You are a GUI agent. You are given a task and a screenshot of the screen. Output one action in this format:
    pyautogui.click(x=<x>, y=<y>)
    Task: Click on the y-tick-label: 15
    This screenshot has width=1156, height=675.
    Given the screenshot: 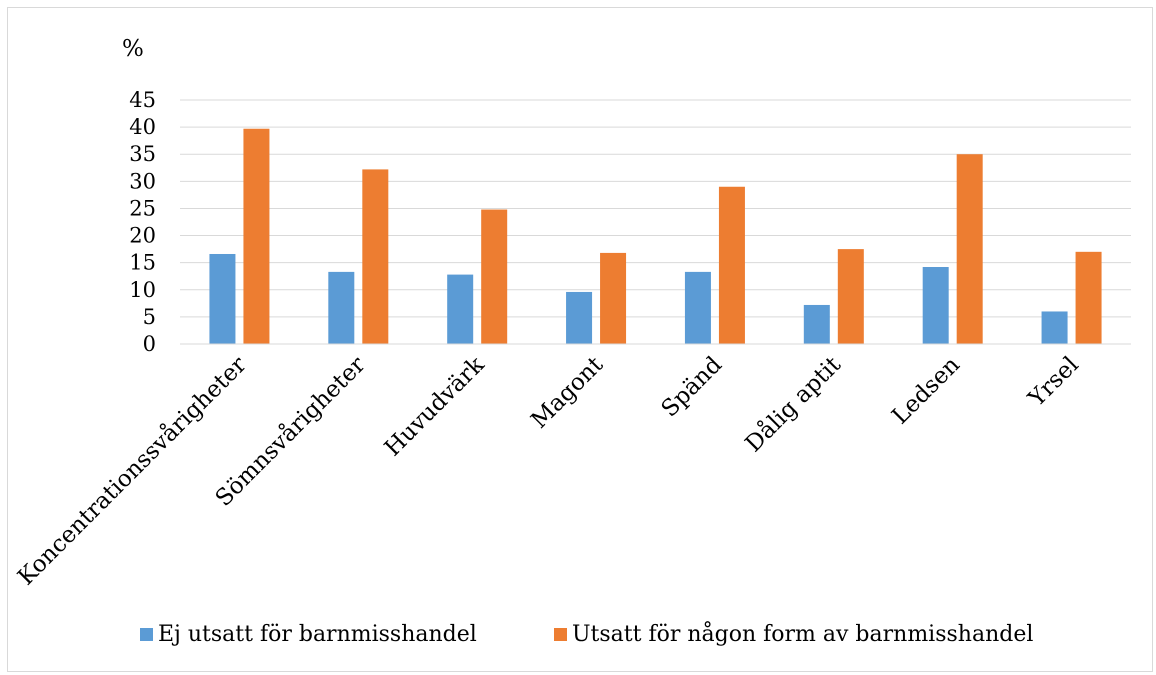 What is the action you would take?
    pyautogui.click(x=142, y=263)
    